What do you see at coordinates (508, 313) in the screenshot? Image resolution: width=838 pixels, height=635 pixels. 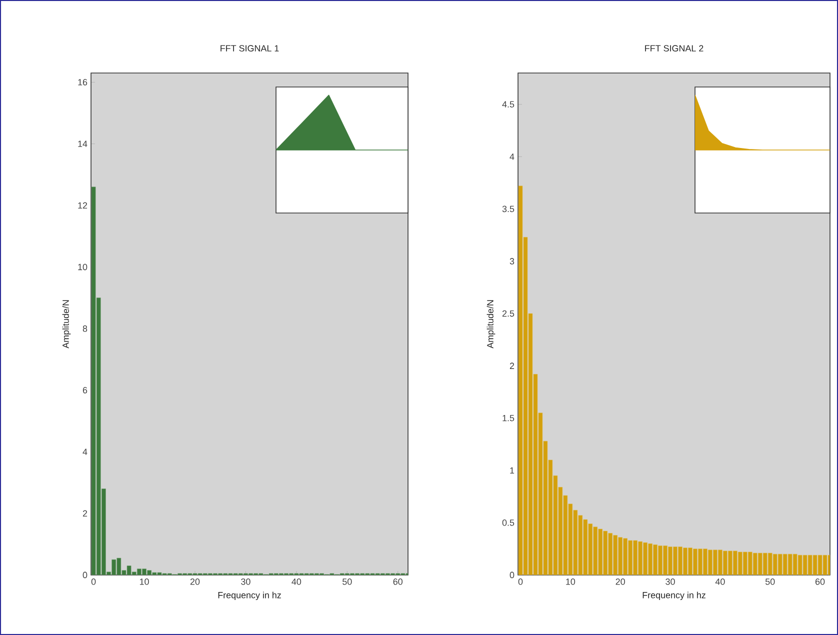 I see `y-tick-label: 2.5` at bounding box center [508, 313].